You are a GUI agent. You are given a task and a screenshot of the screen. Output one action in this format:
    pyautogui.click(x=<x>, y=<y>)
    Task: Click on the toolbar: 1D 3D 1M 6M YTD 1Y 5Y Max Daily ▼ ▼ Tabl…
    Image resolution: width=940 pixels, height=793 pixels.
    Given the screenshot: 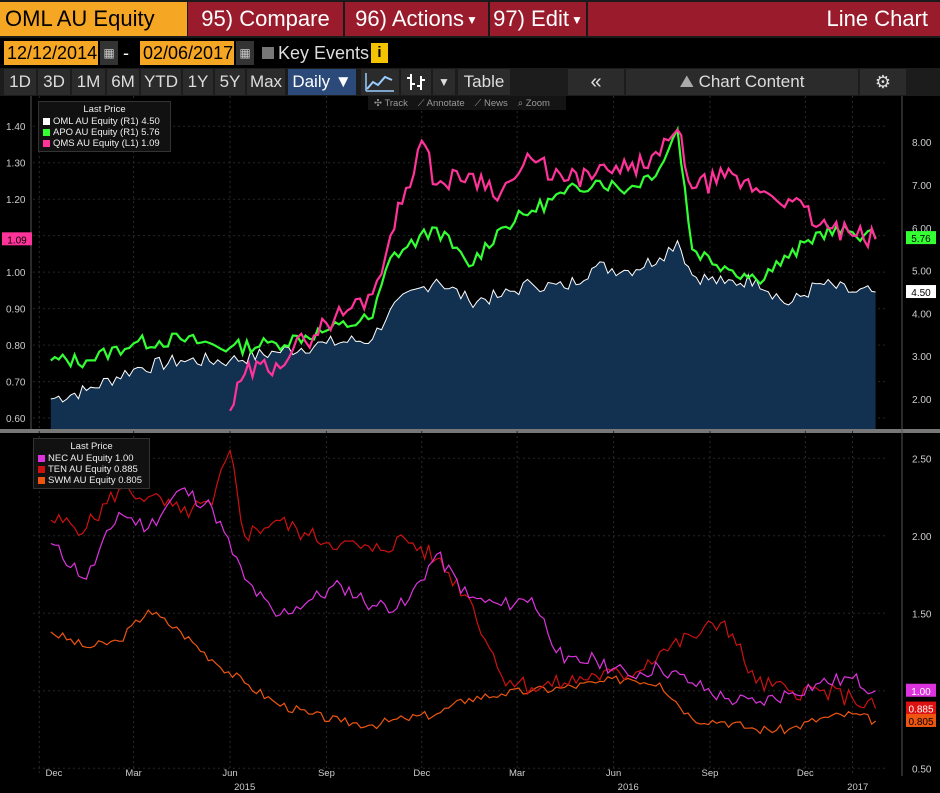 What is the action you would take?
    pyautogui.click(x=470, y=82)
    